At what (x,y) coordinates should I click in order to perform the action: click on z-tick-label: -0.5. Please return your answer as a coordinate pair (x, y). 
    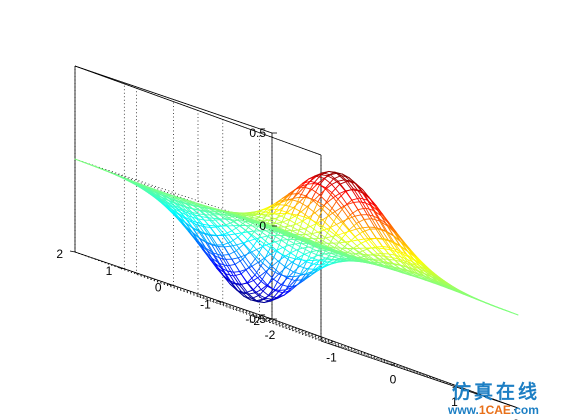
    Looking at the image, I should click on (255, 319).